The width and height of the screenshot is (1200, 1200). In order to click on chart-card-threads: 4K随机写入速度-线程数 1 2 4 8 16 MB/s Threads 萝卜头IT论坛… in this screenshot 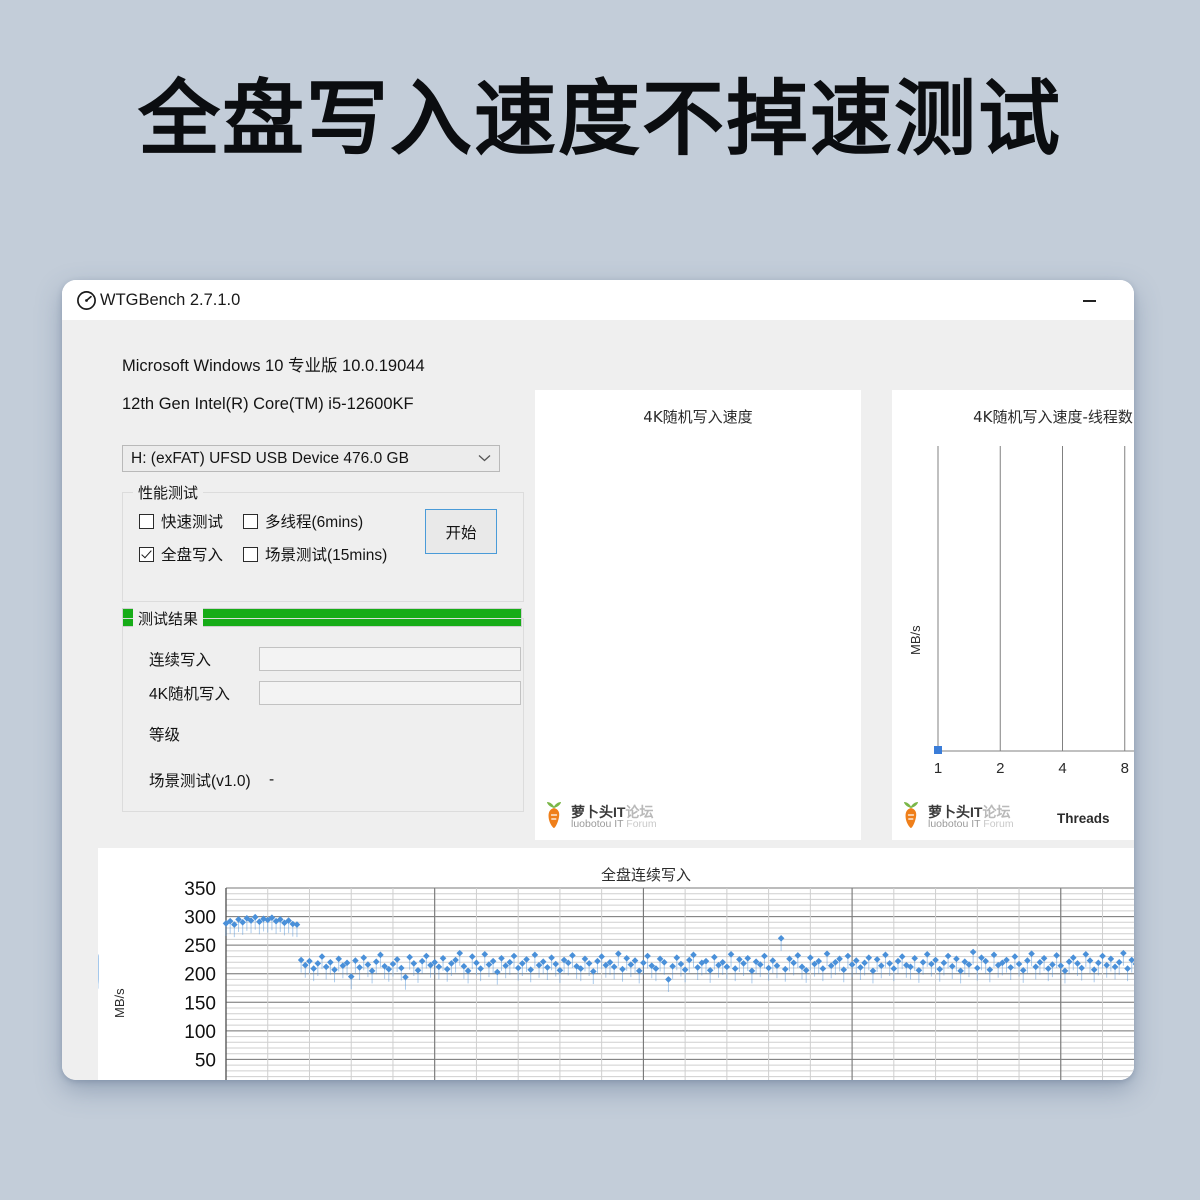, I will do `click(1013, 615)`.